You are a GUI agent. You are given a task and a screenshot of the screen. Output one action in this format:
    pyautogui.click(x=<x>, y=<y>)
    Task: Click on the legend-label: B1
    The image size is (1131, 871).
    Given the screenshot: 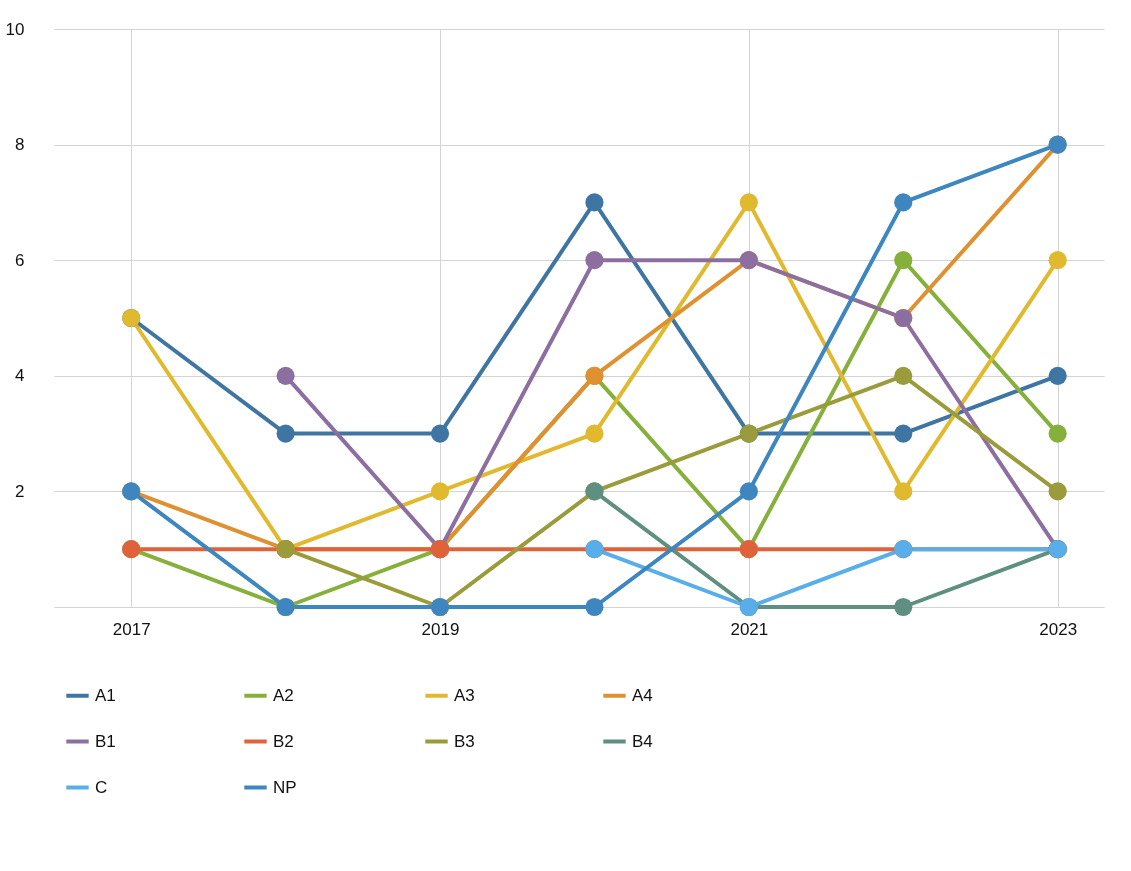 What is the action you would take?
    pyautogui.click(x=105, y=741)
    